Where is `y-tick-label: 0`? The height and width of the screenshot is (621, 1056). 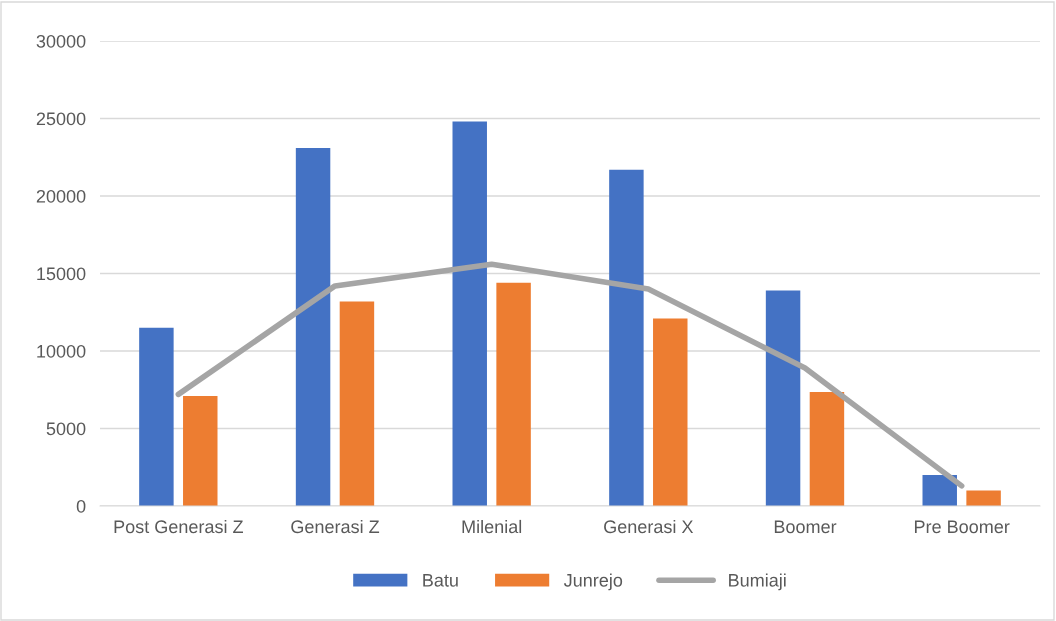 y-tick-label: 0 is located at coordinates (81, 506).